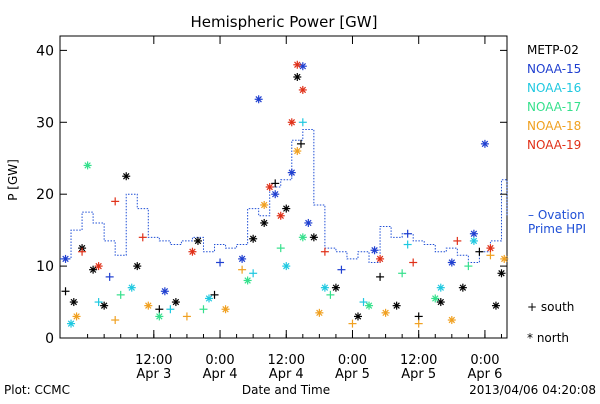 The height and width of the screenshot is (404, 600). What do you see at coordinates (13, 180) in the screenshot?
I see `y-axis-label: P [GW]` at bounding box center [13, 180].